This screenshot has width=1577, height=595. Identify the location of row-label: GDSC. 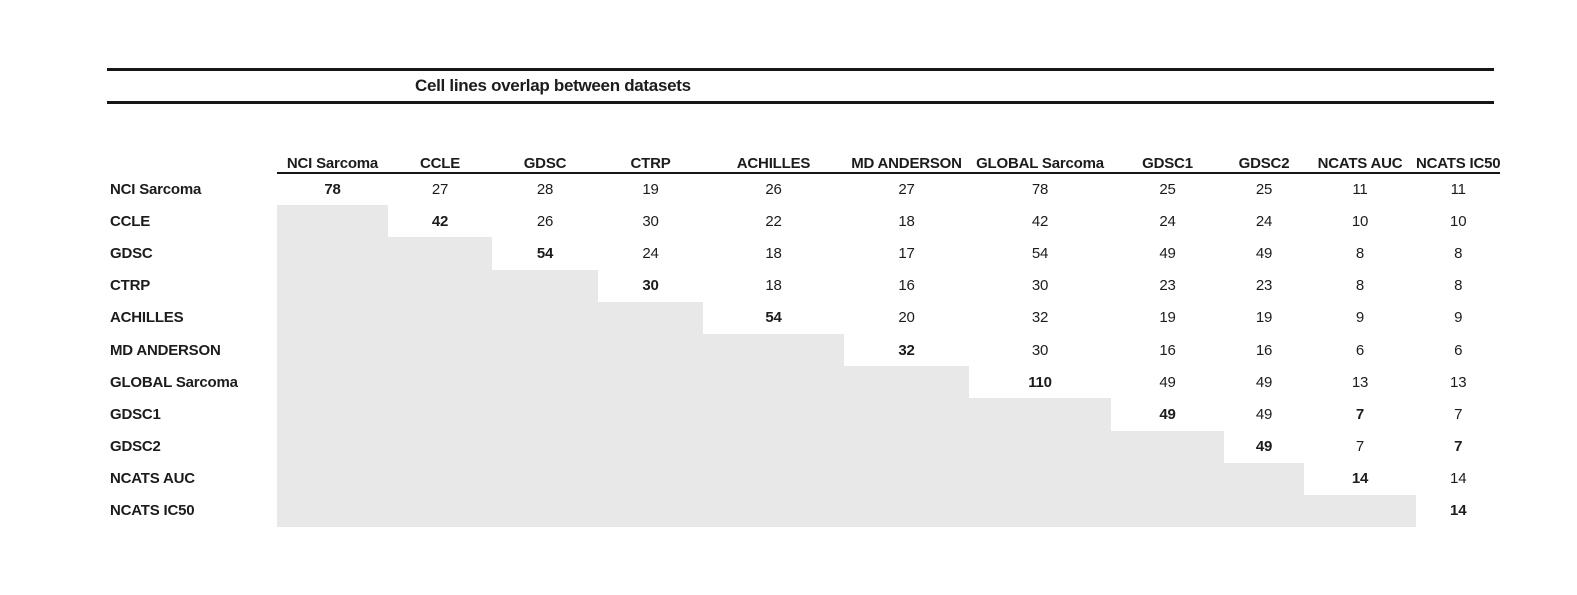
(192, 253).